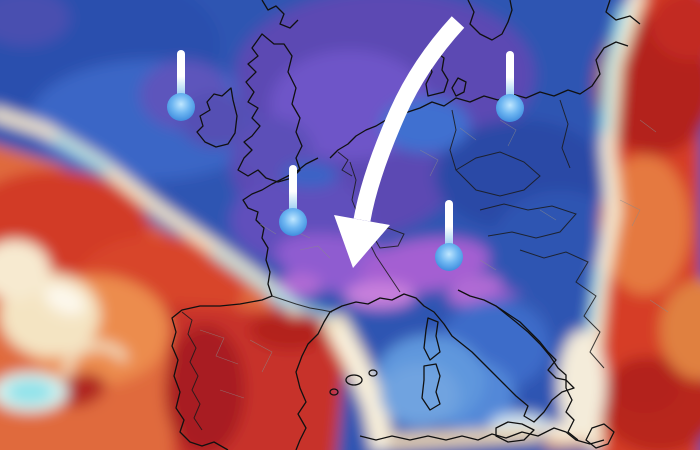  Describe the element at coordinates (373, 373) in the screenshot. I see `coastline-menorca` at that location.